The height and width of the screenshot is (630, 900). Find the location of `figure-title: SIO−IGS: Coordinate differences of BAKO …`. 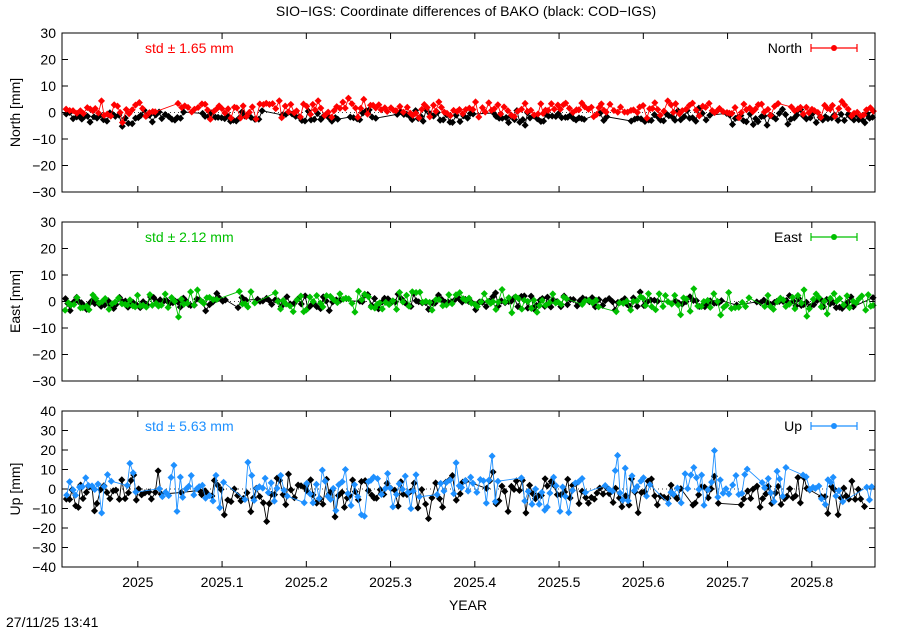

figure-title: SIO−IGS: Coordinate differences of BAKO … is located at coordinates (466, 11).